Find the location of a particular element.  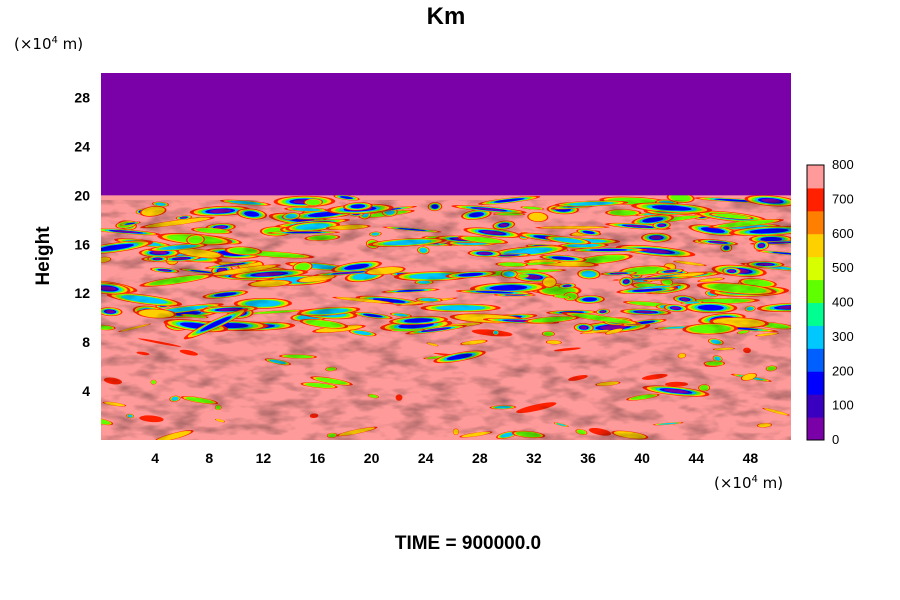

x-tick-label: 4 is located at coordinates (155, 458).